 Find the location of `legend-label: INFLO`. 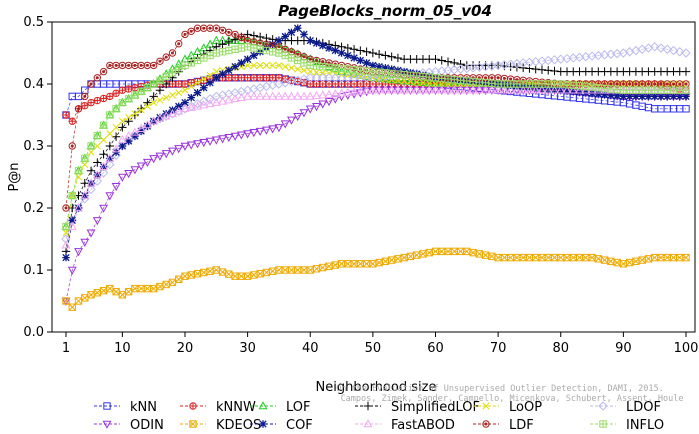

legend-label: INFLO is located at coordinates (645, 425).